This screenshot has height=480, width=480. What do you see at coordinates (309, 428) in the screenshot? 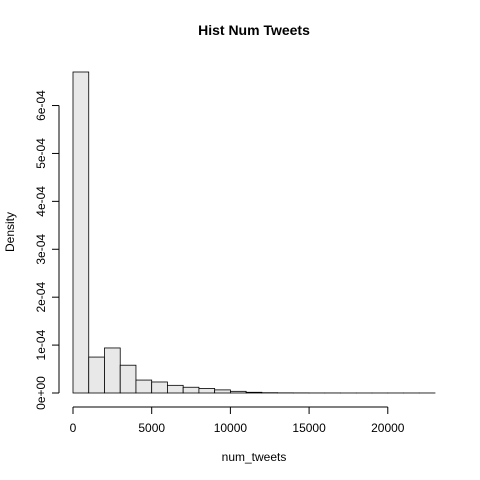
I see `x-tick-label-3: 15000` at bounding box center [309, 428].